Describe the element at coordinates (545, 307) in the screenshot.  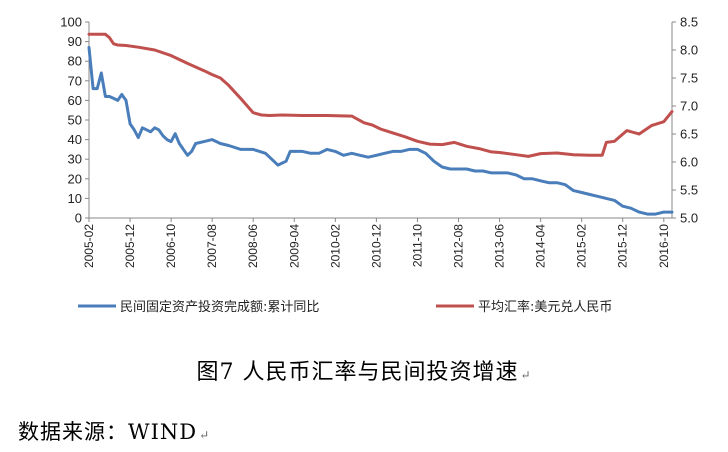
I see `legend-label-2: 平均汇率:美元兑人民币` at that location.